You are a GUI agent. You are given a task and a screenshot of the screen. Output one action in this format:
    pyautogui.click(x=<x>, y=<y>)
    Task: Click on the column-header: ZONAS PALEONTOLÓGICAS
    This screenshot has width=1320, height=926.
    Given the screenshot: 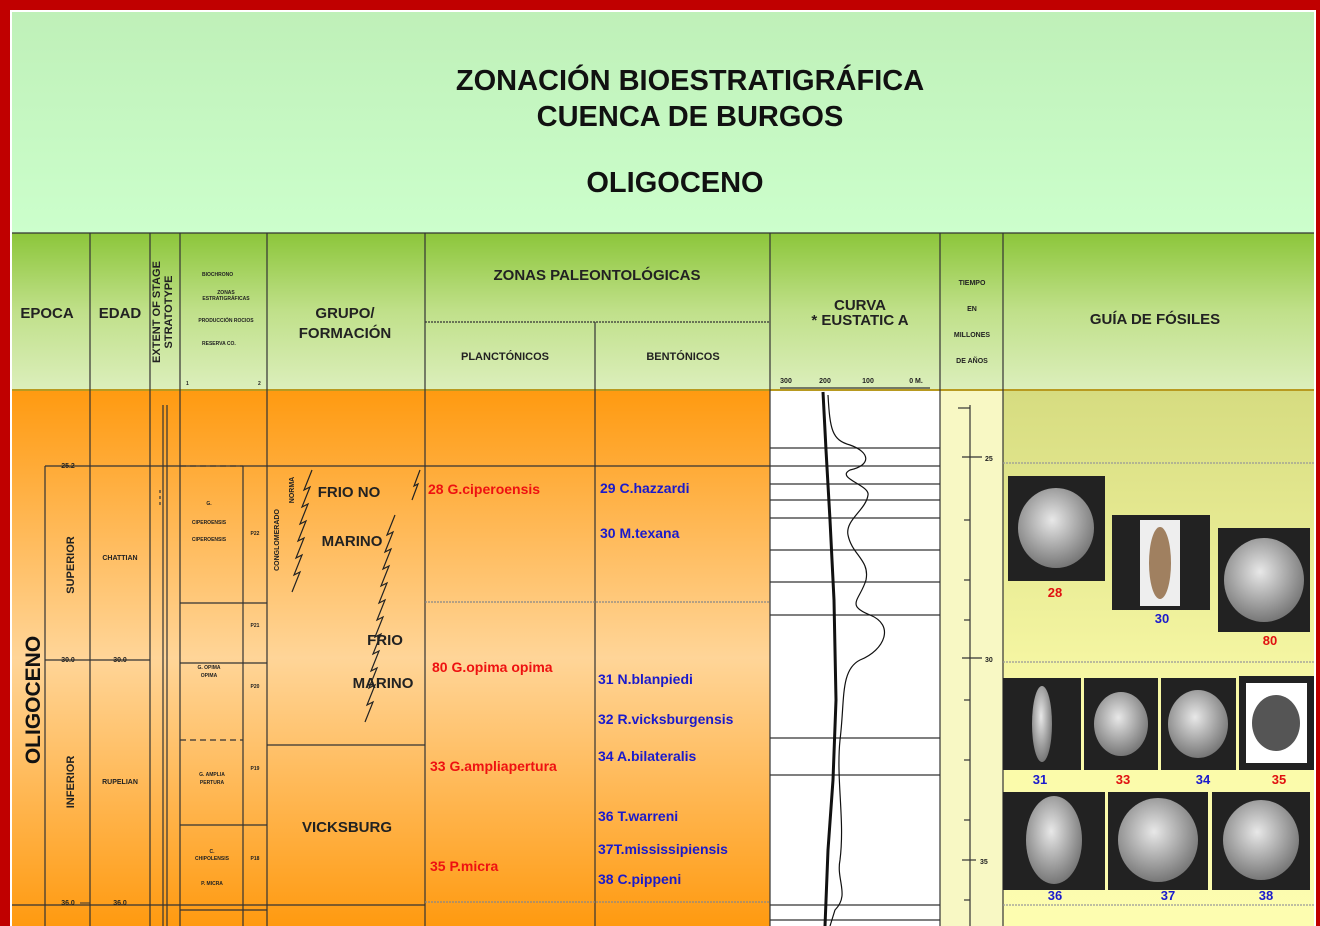 What is the action you would take?
    pyautogui.click(x=597, y=275)
    